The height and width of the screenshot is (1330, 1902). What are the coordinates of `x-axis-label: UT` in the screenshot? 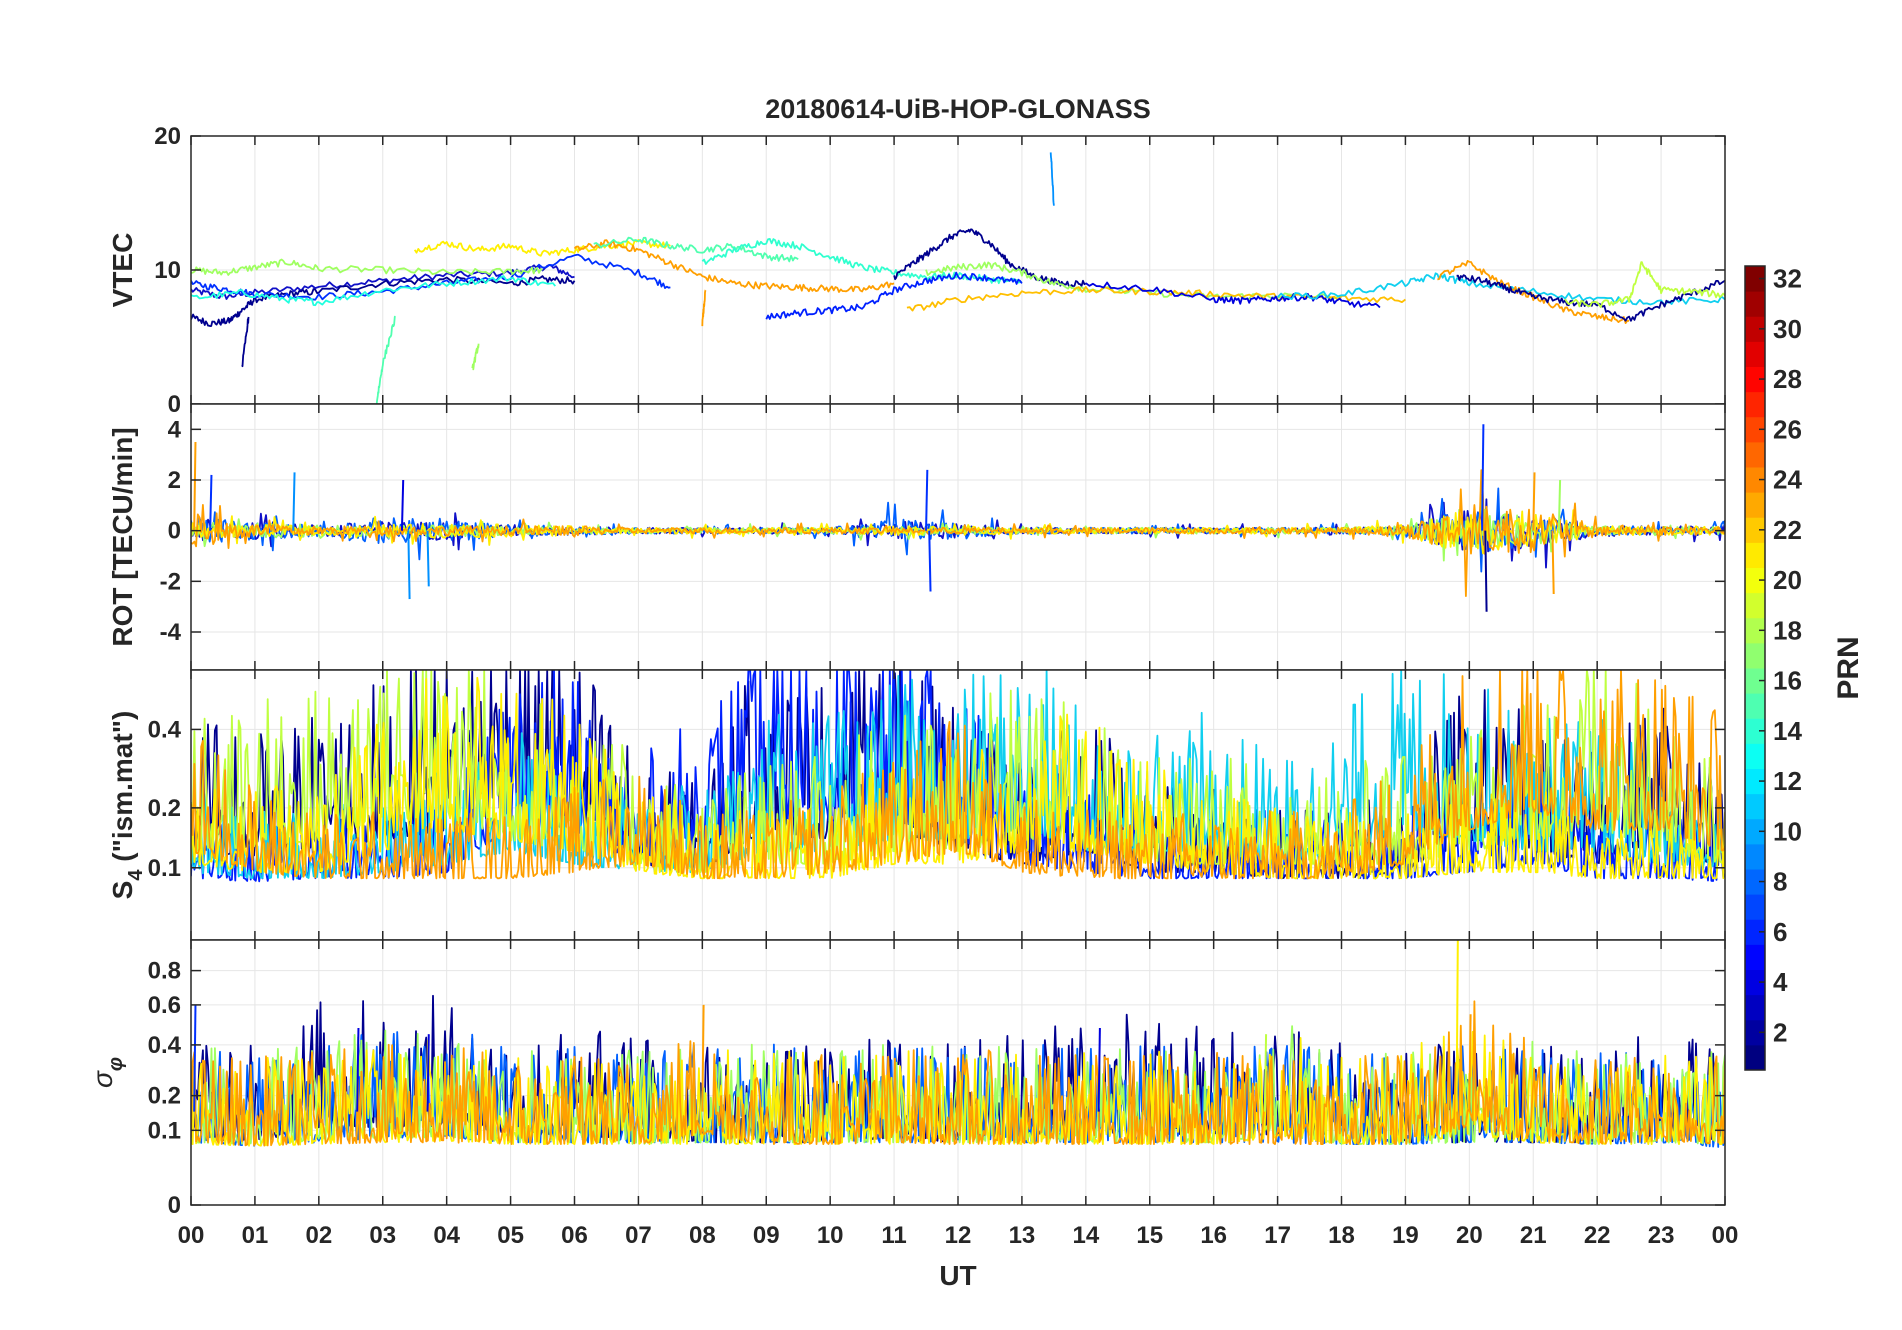 It's located at (957, 1275).